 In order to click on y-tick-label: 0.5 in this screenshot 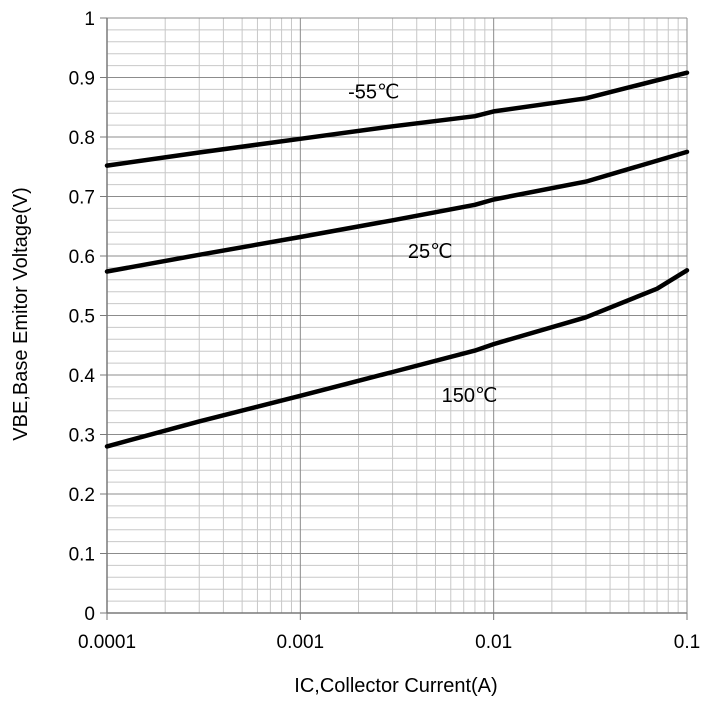, I will do `click(82, 317)`.